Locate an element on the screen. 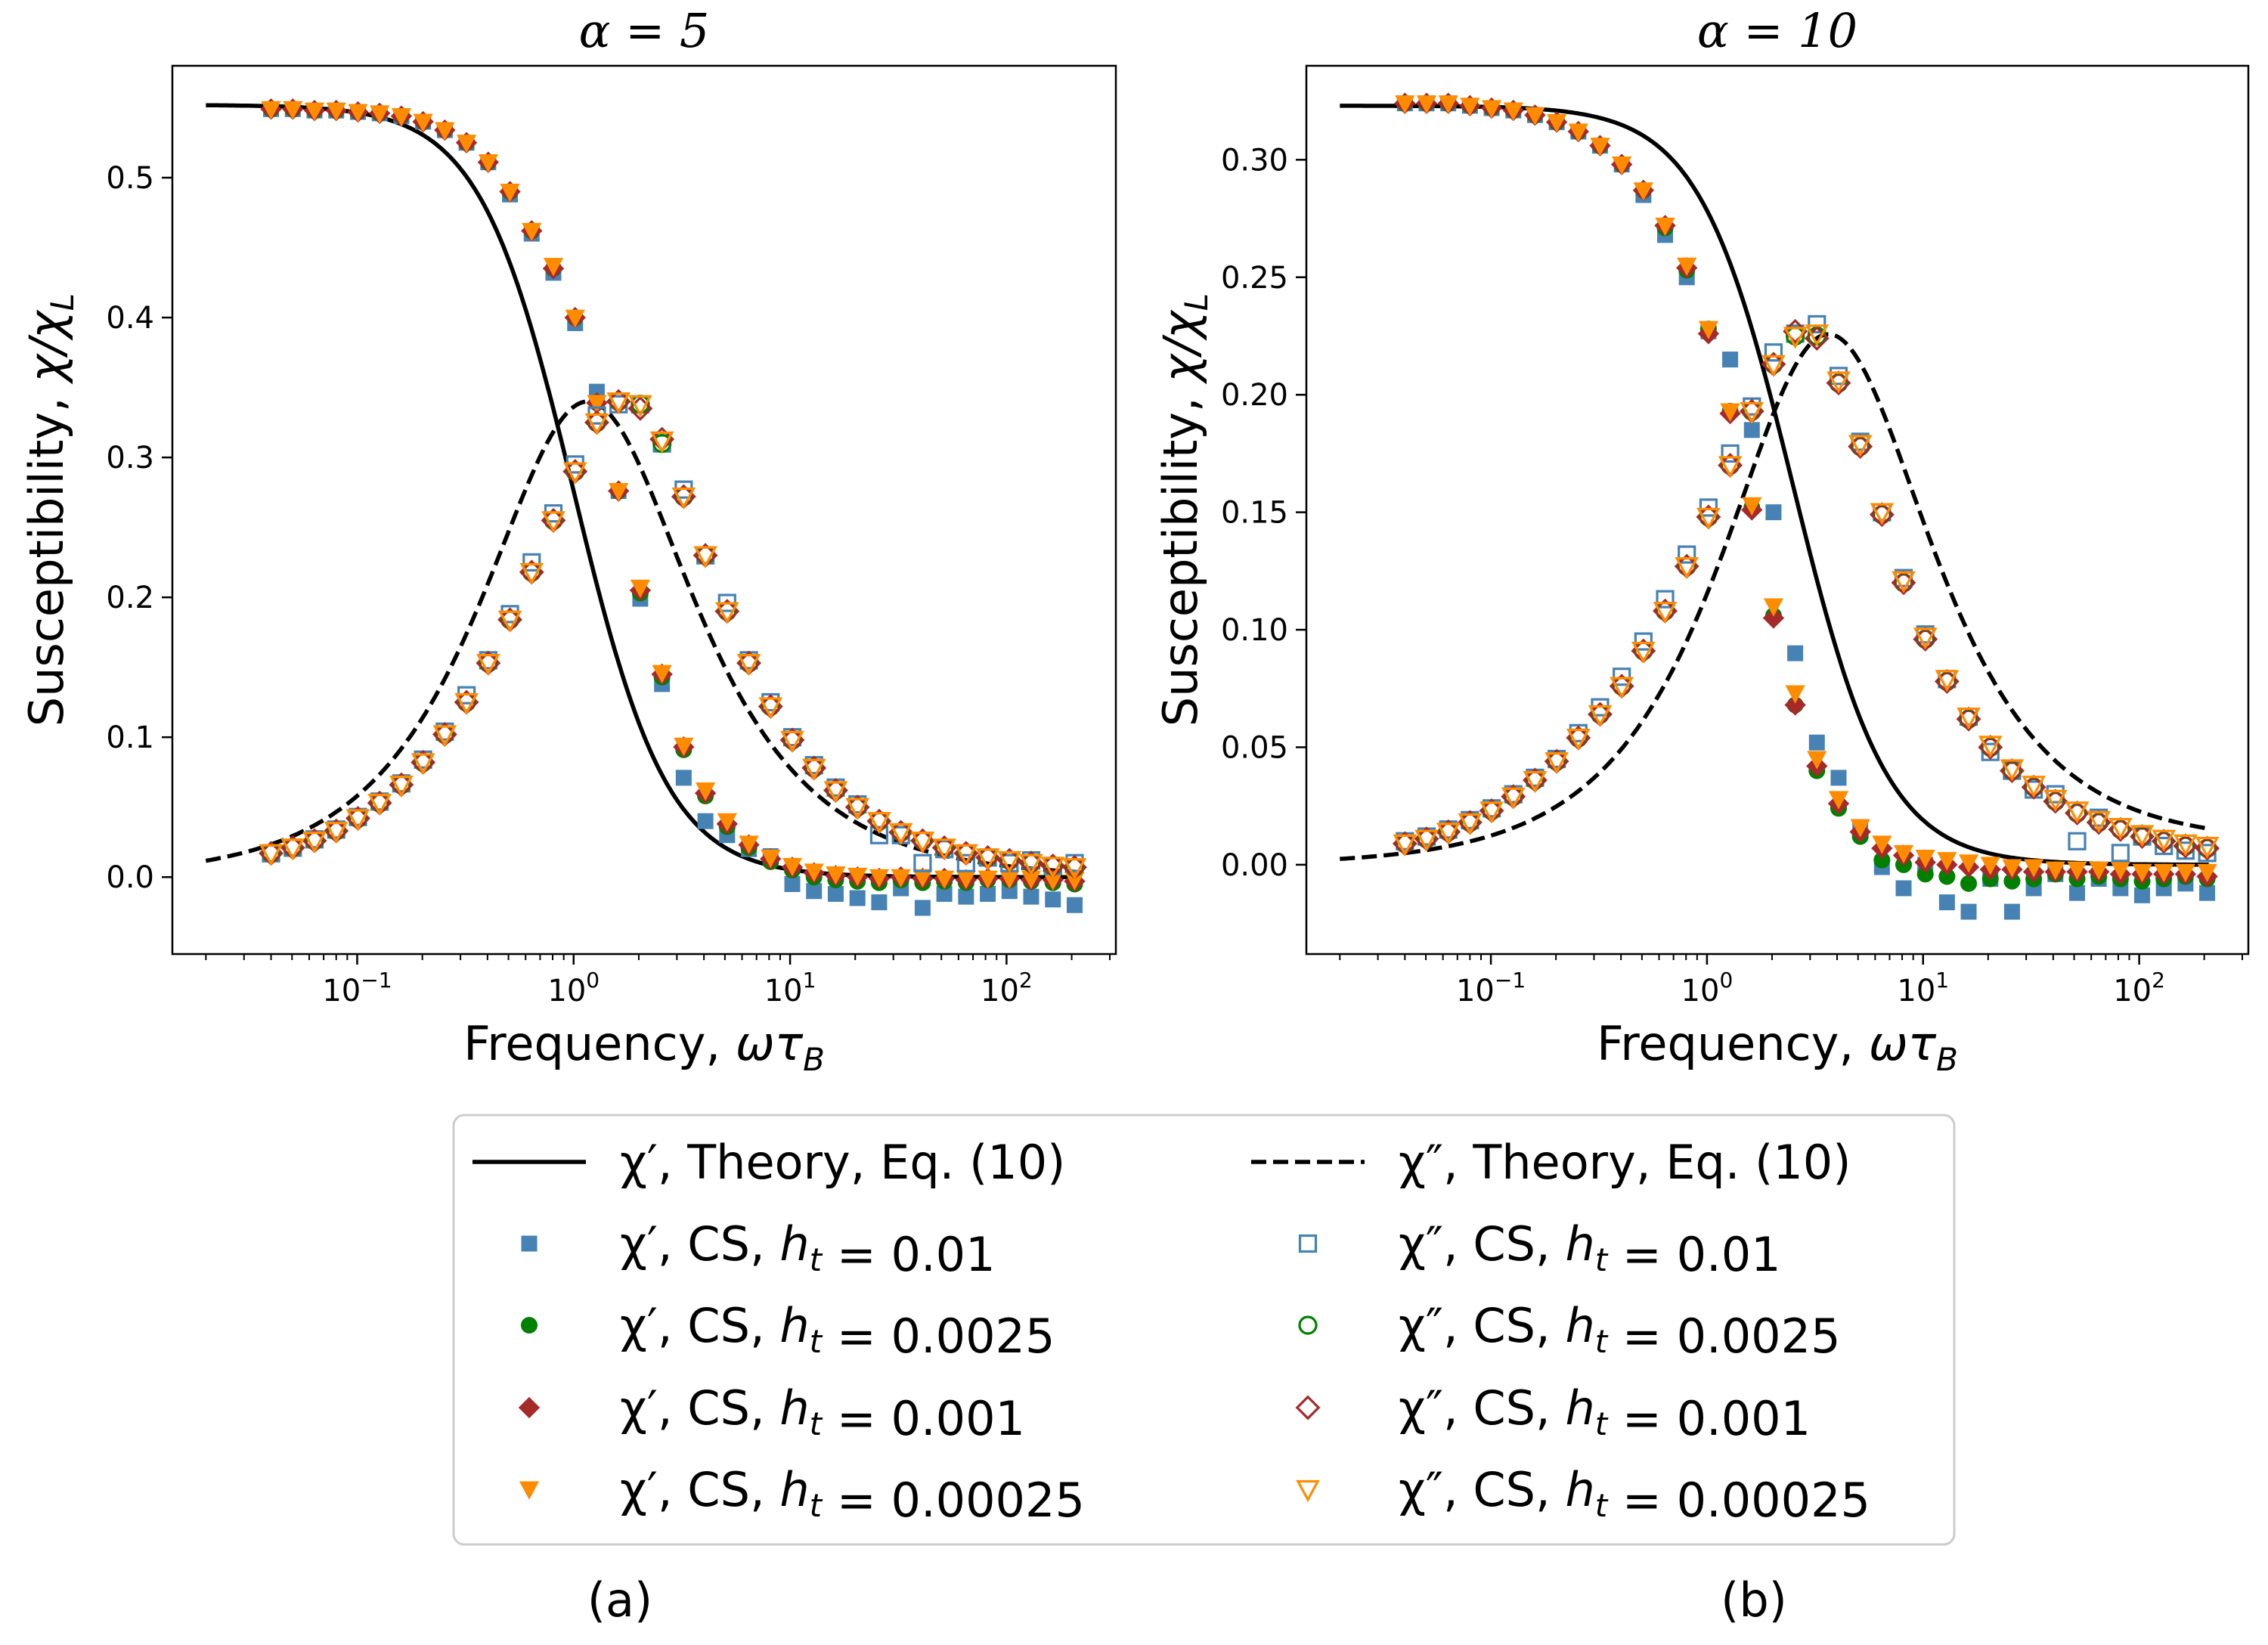 The height and width of the screenshot is (1645, 2268). panel-label: (a) is located at coordinates (619, 1600).